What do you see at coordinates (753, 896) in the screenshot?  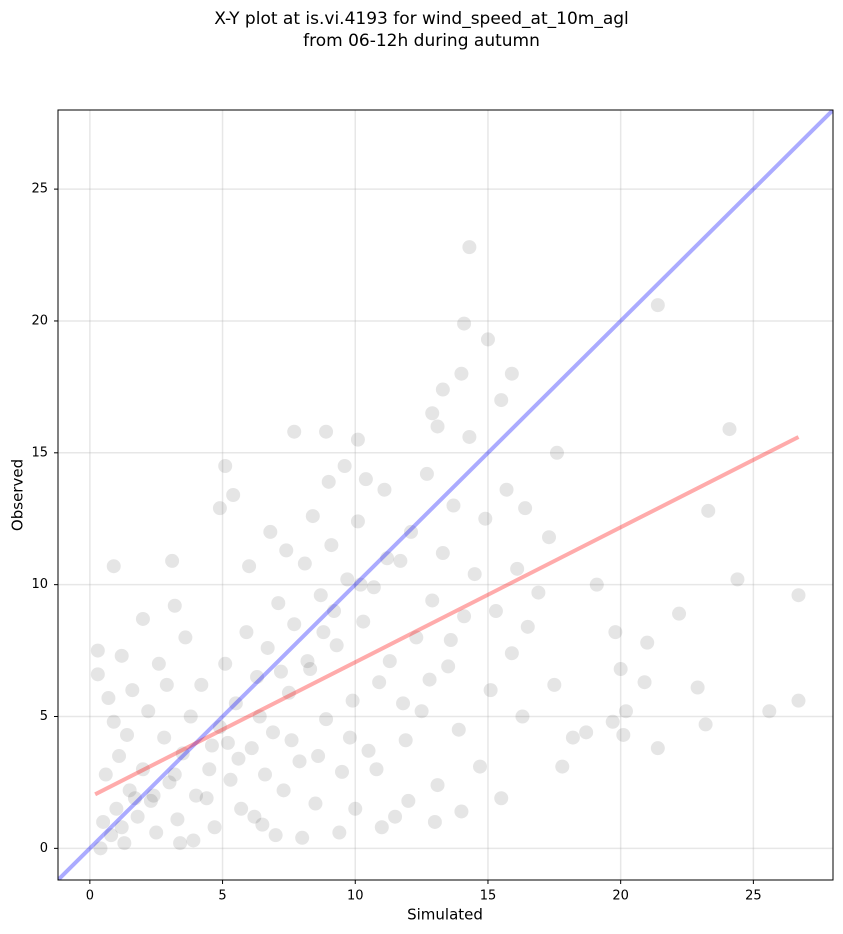 I see `x-tick-label: 25` at bounding box center [753, 896].